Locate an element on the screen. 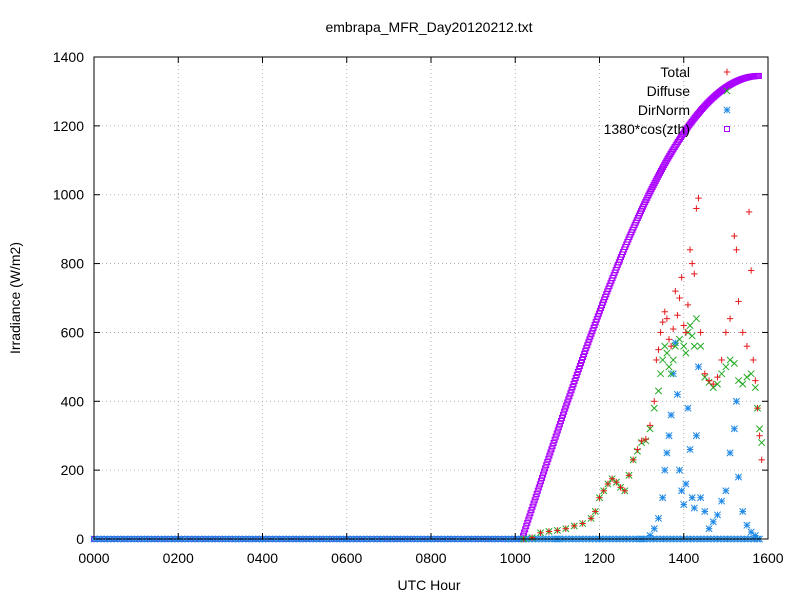  legend-label: Diffuse is located at coordinates (669, 91).